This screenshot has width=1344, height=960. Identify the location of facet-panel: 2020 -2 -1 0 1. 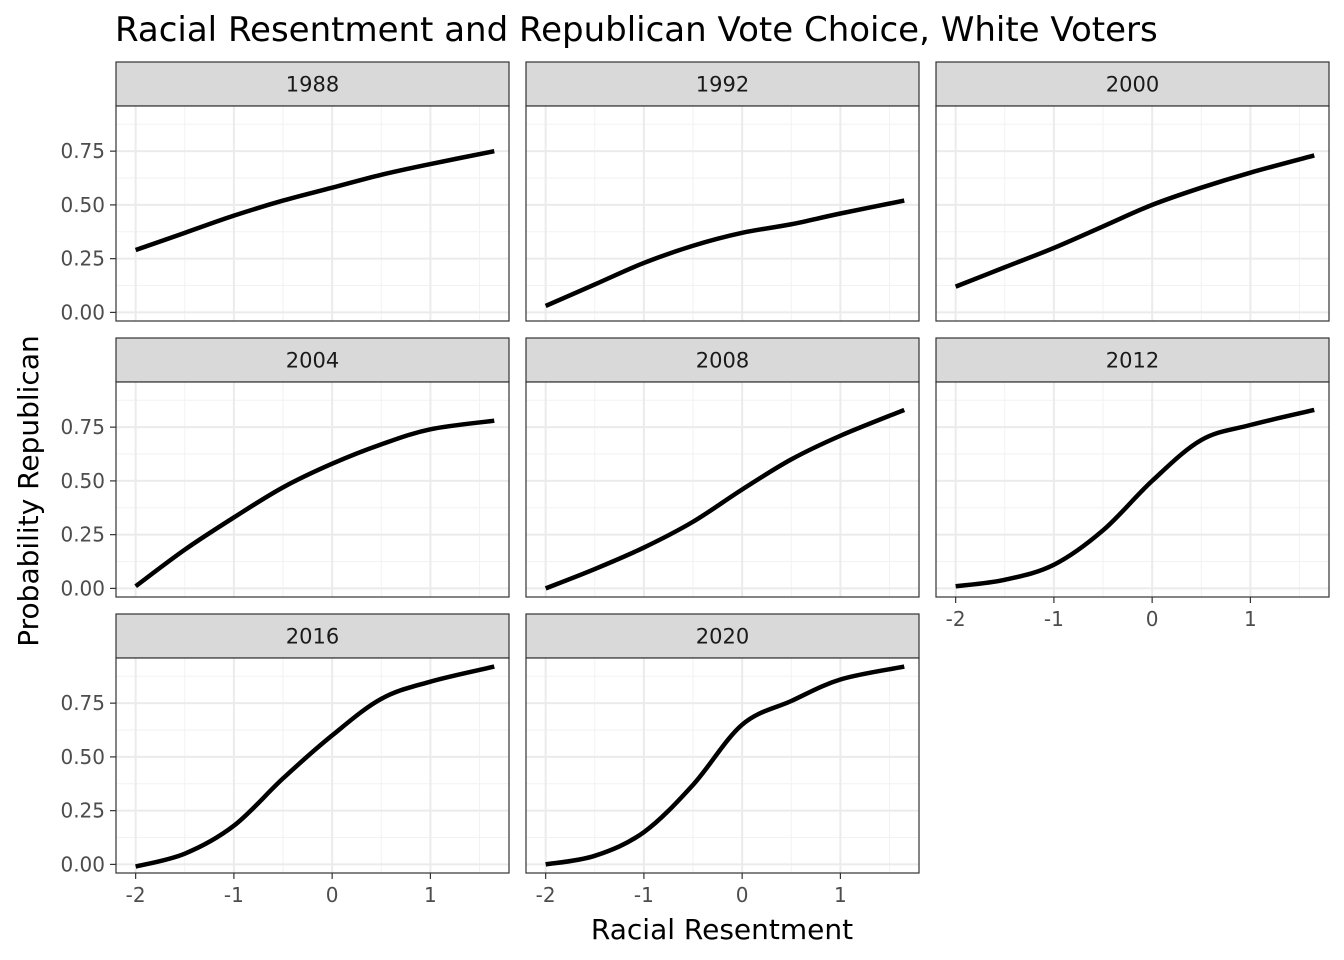
(722, 760).